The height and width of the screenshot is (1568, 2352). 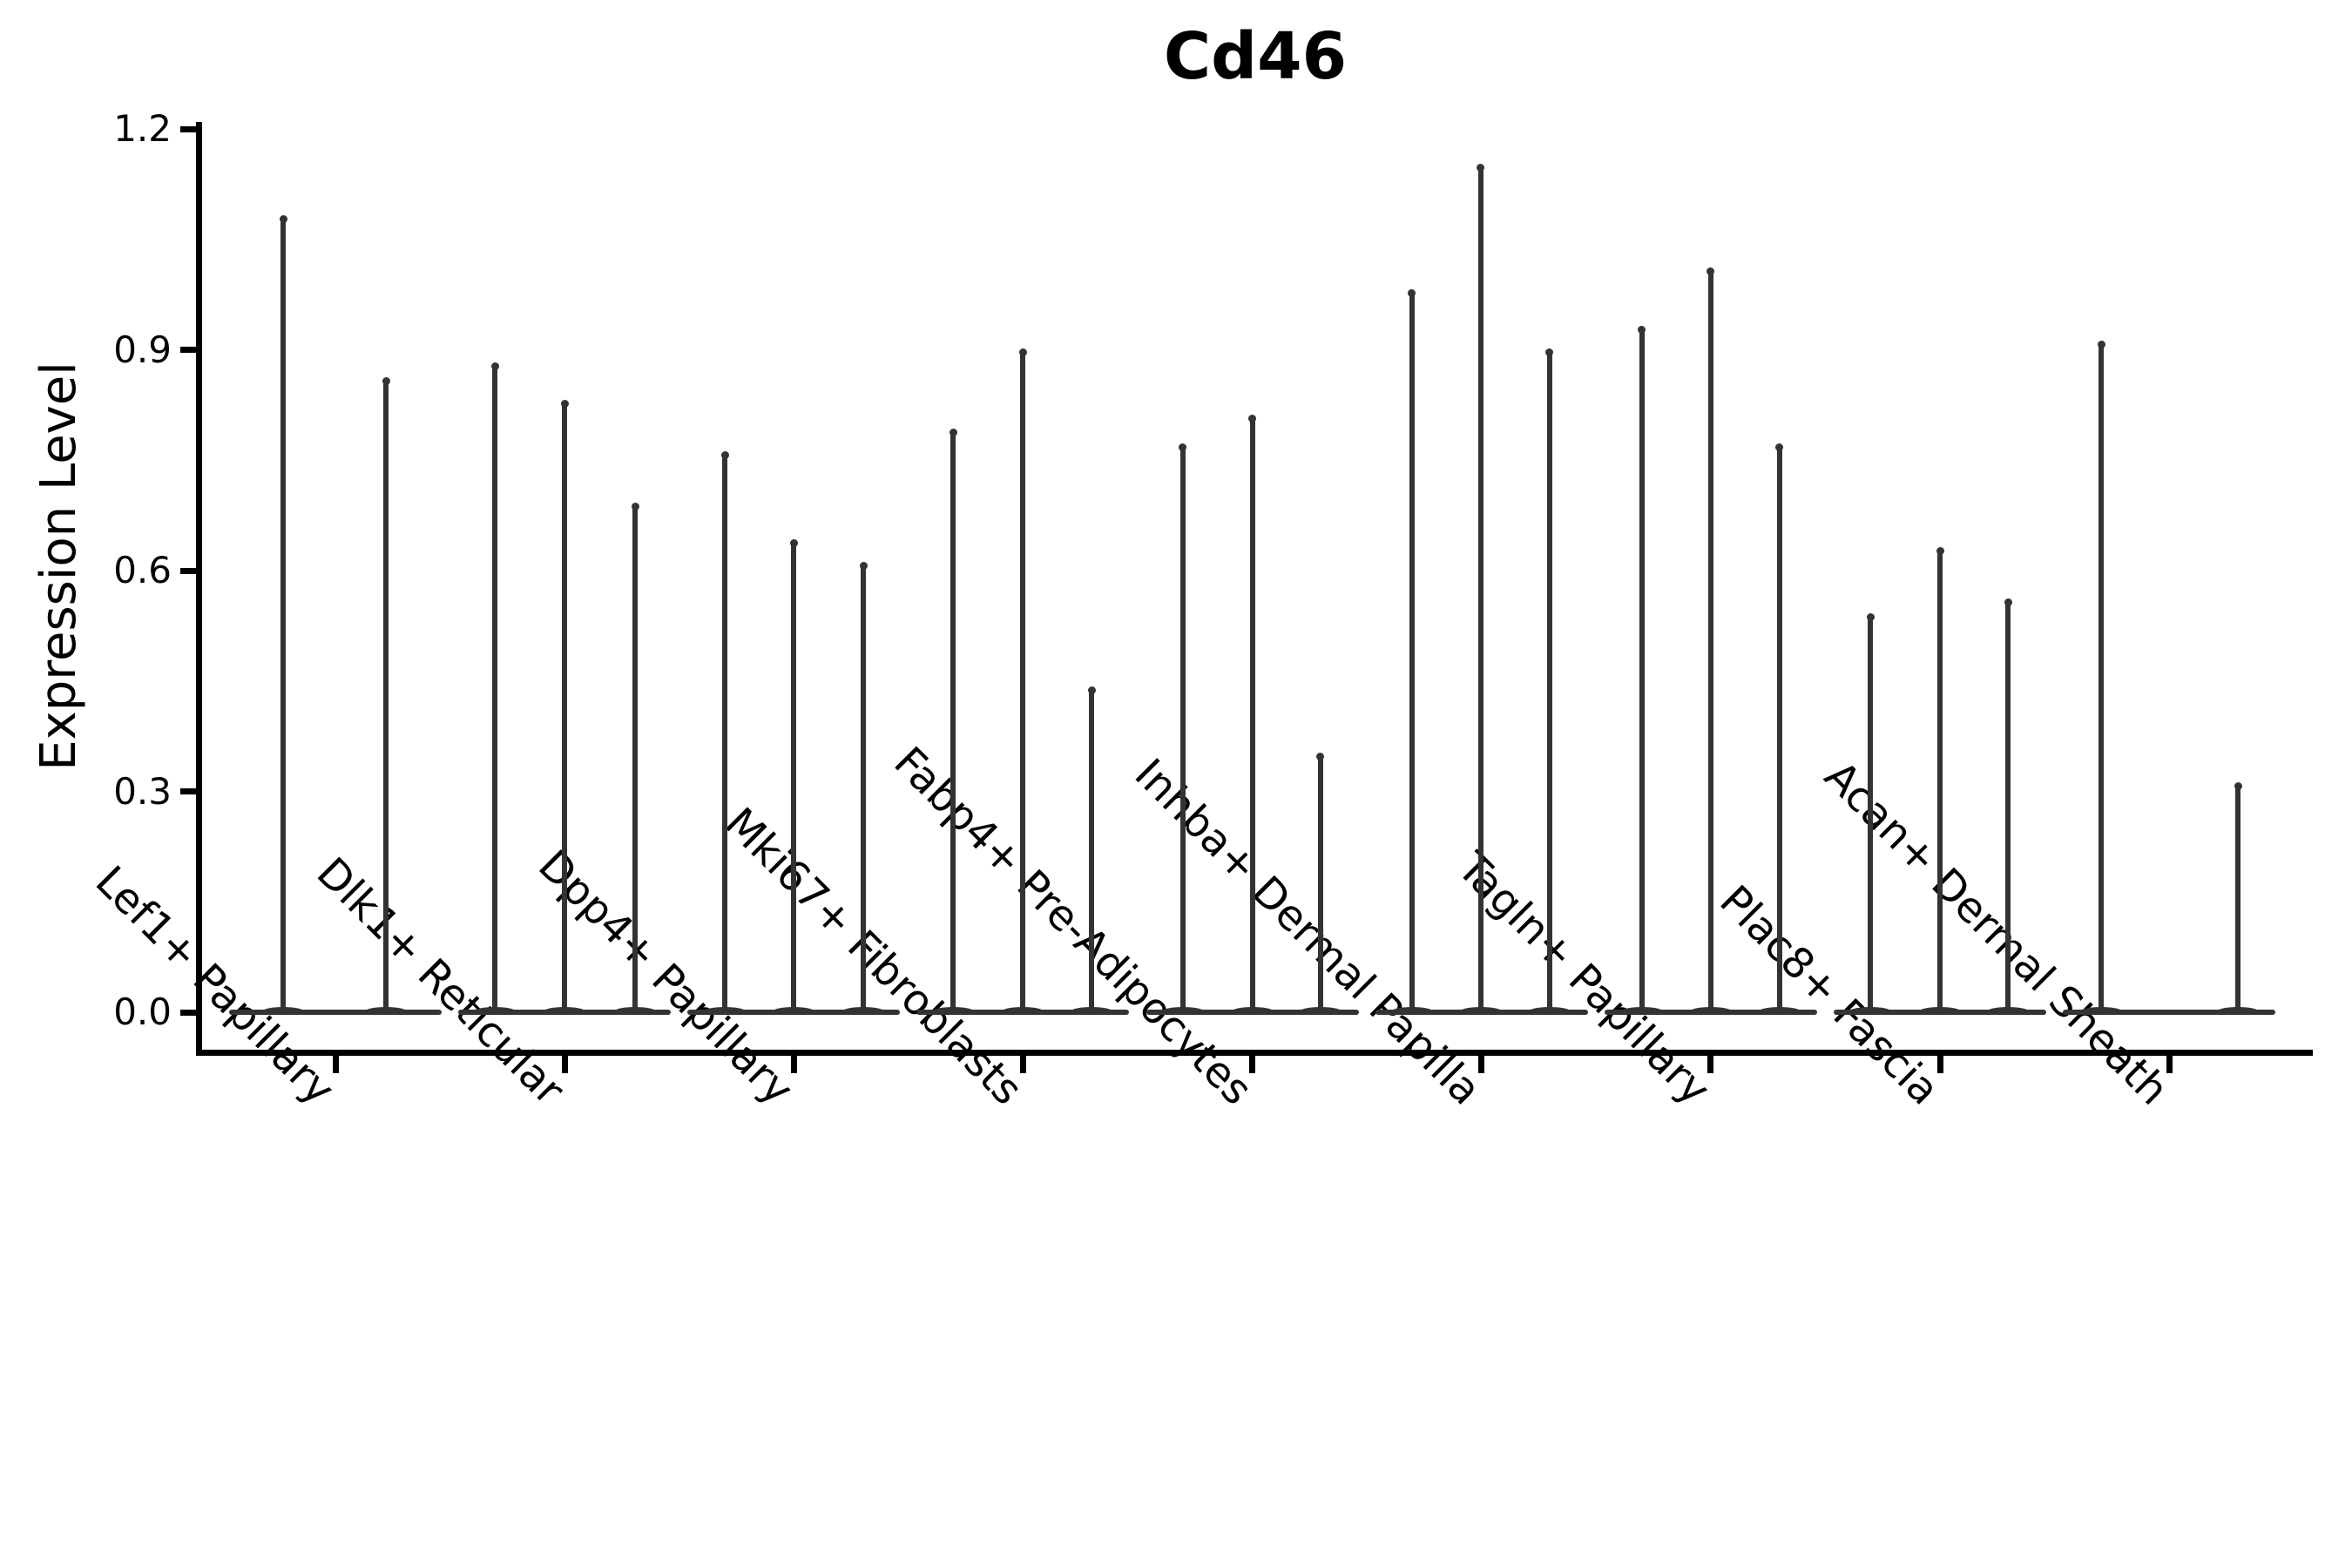 I want to click on y-tick-label: 0.6, so click(x=142, y=570).